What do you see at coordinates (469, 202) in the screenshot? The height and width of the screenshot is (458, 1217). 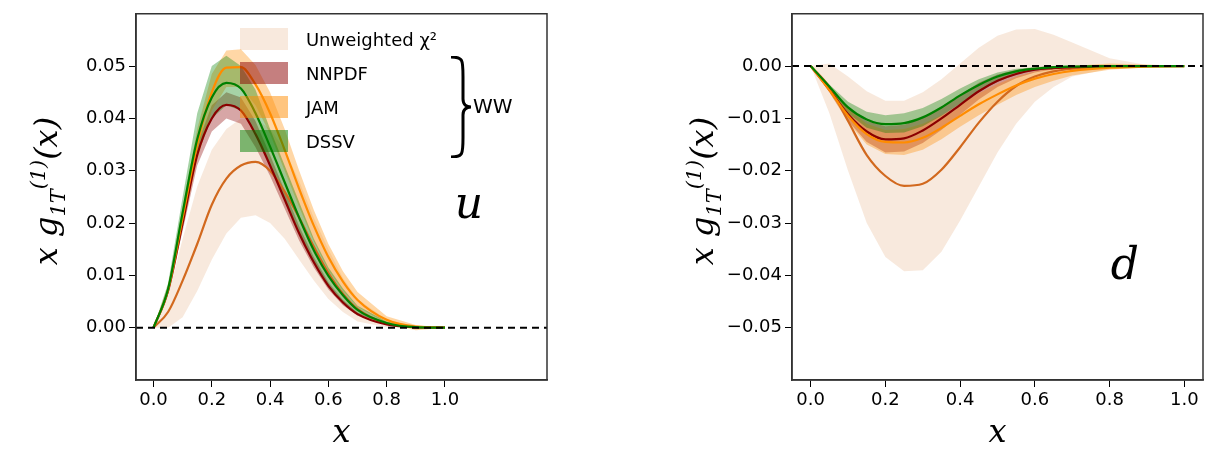 I see `annotation: u` at bounding box center [469, 202].